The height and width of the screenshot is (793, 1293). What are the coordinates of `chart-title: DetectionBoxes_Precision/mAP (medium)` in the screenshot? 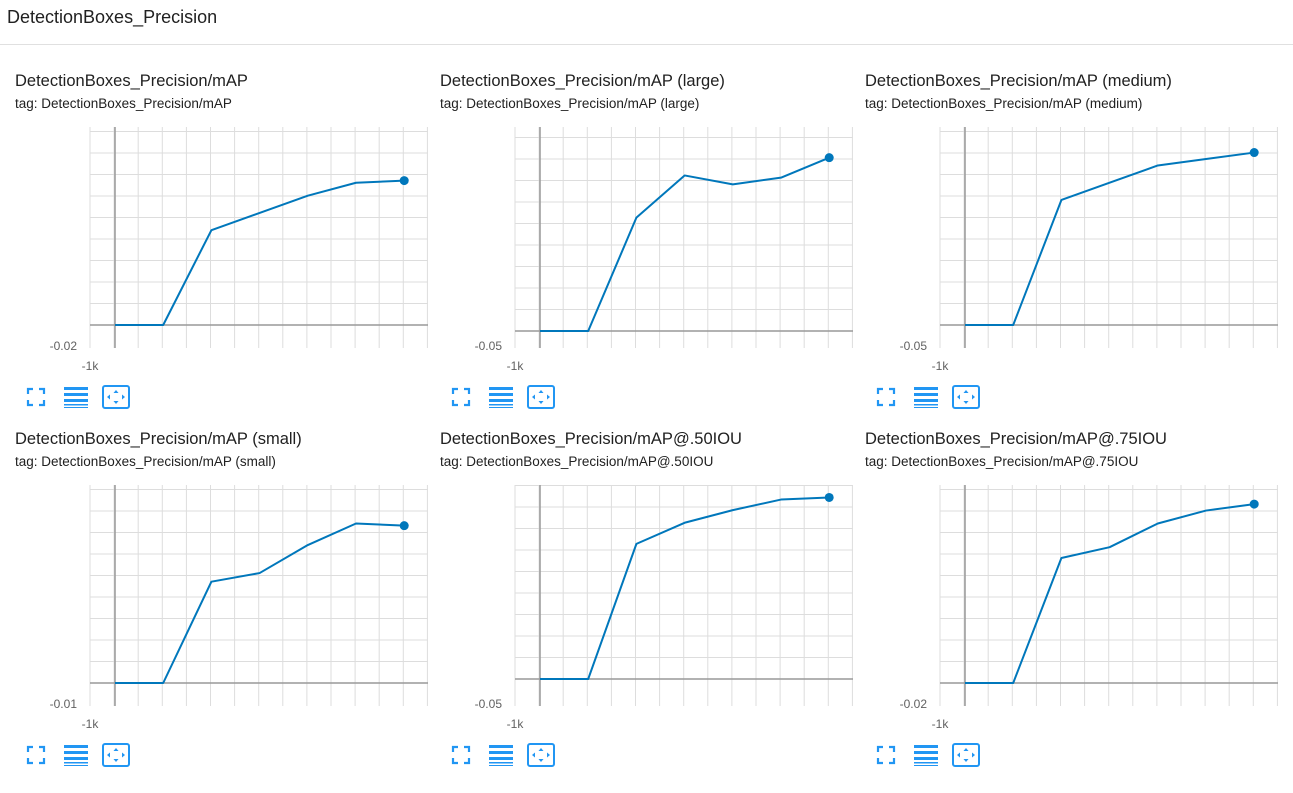 It's located at (1018, 81).